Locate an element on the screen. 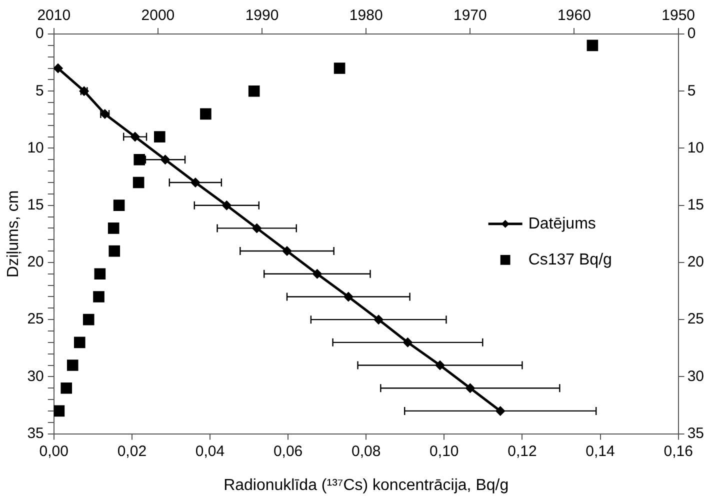  y2-tick-label: 5 is located at coordinates (691, 91).